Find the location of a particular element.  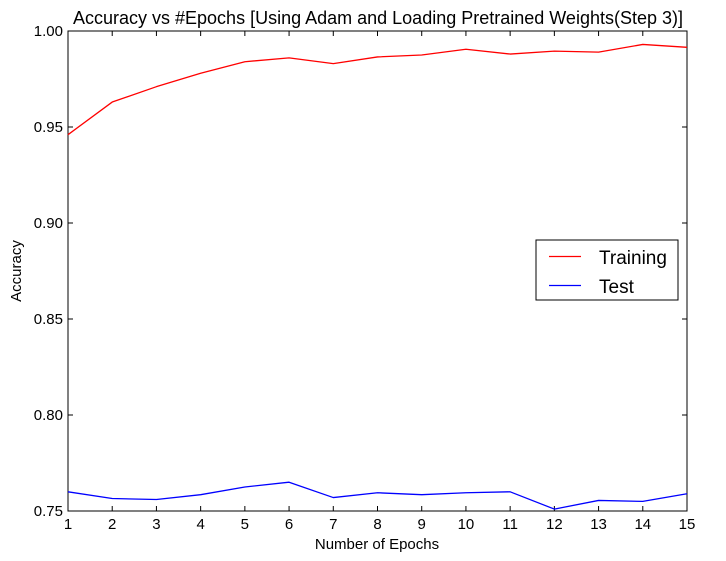

x-axis-label: Number of Epochs is located at coordinates (377, 544).